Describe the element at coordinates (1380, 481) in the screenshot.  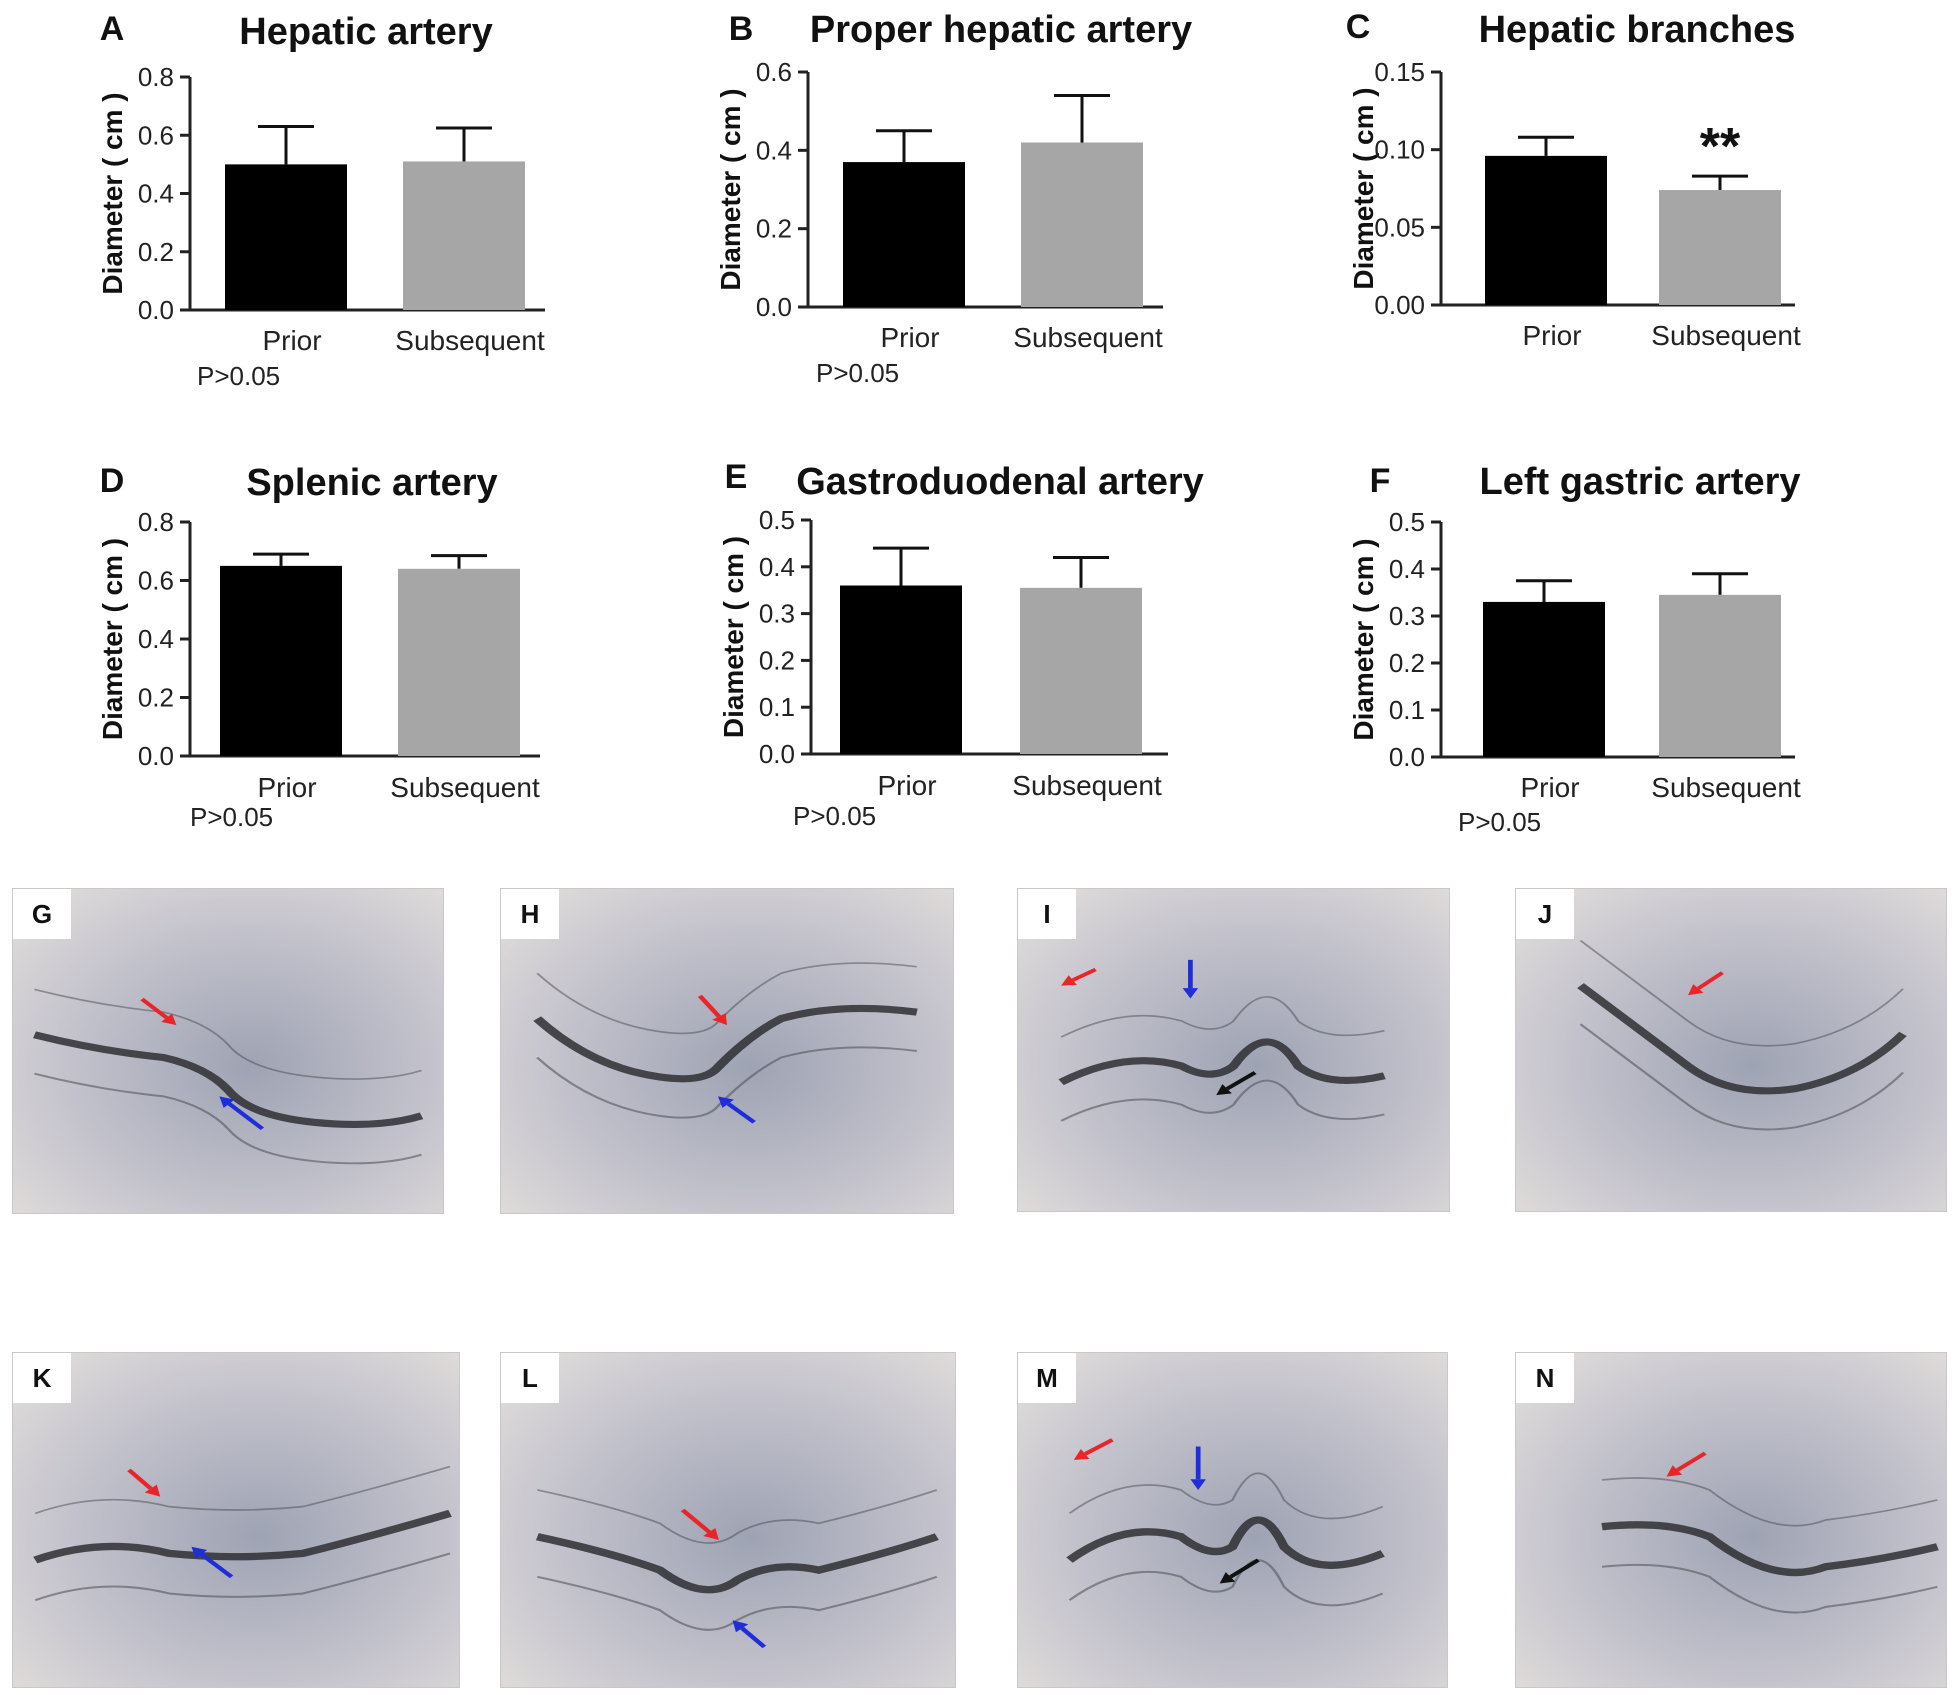
I see `panel-letter: F` at that location.